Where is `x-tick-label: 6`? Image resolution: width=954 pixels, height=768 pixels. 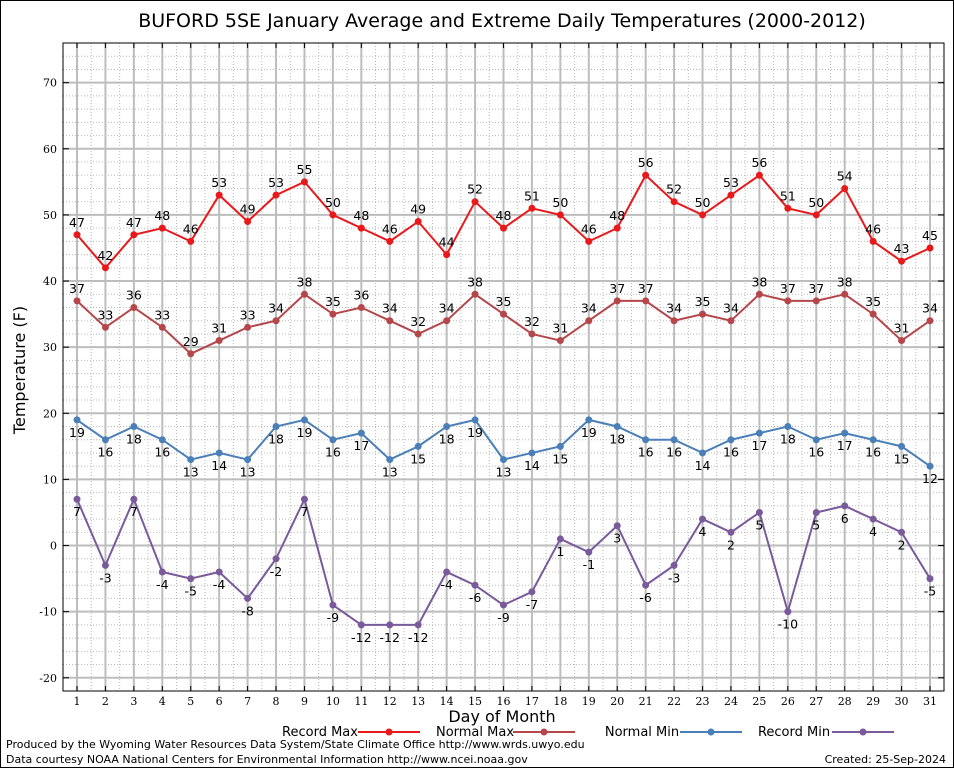
x-tick-label: 6 is located at coordinates (219, 701).